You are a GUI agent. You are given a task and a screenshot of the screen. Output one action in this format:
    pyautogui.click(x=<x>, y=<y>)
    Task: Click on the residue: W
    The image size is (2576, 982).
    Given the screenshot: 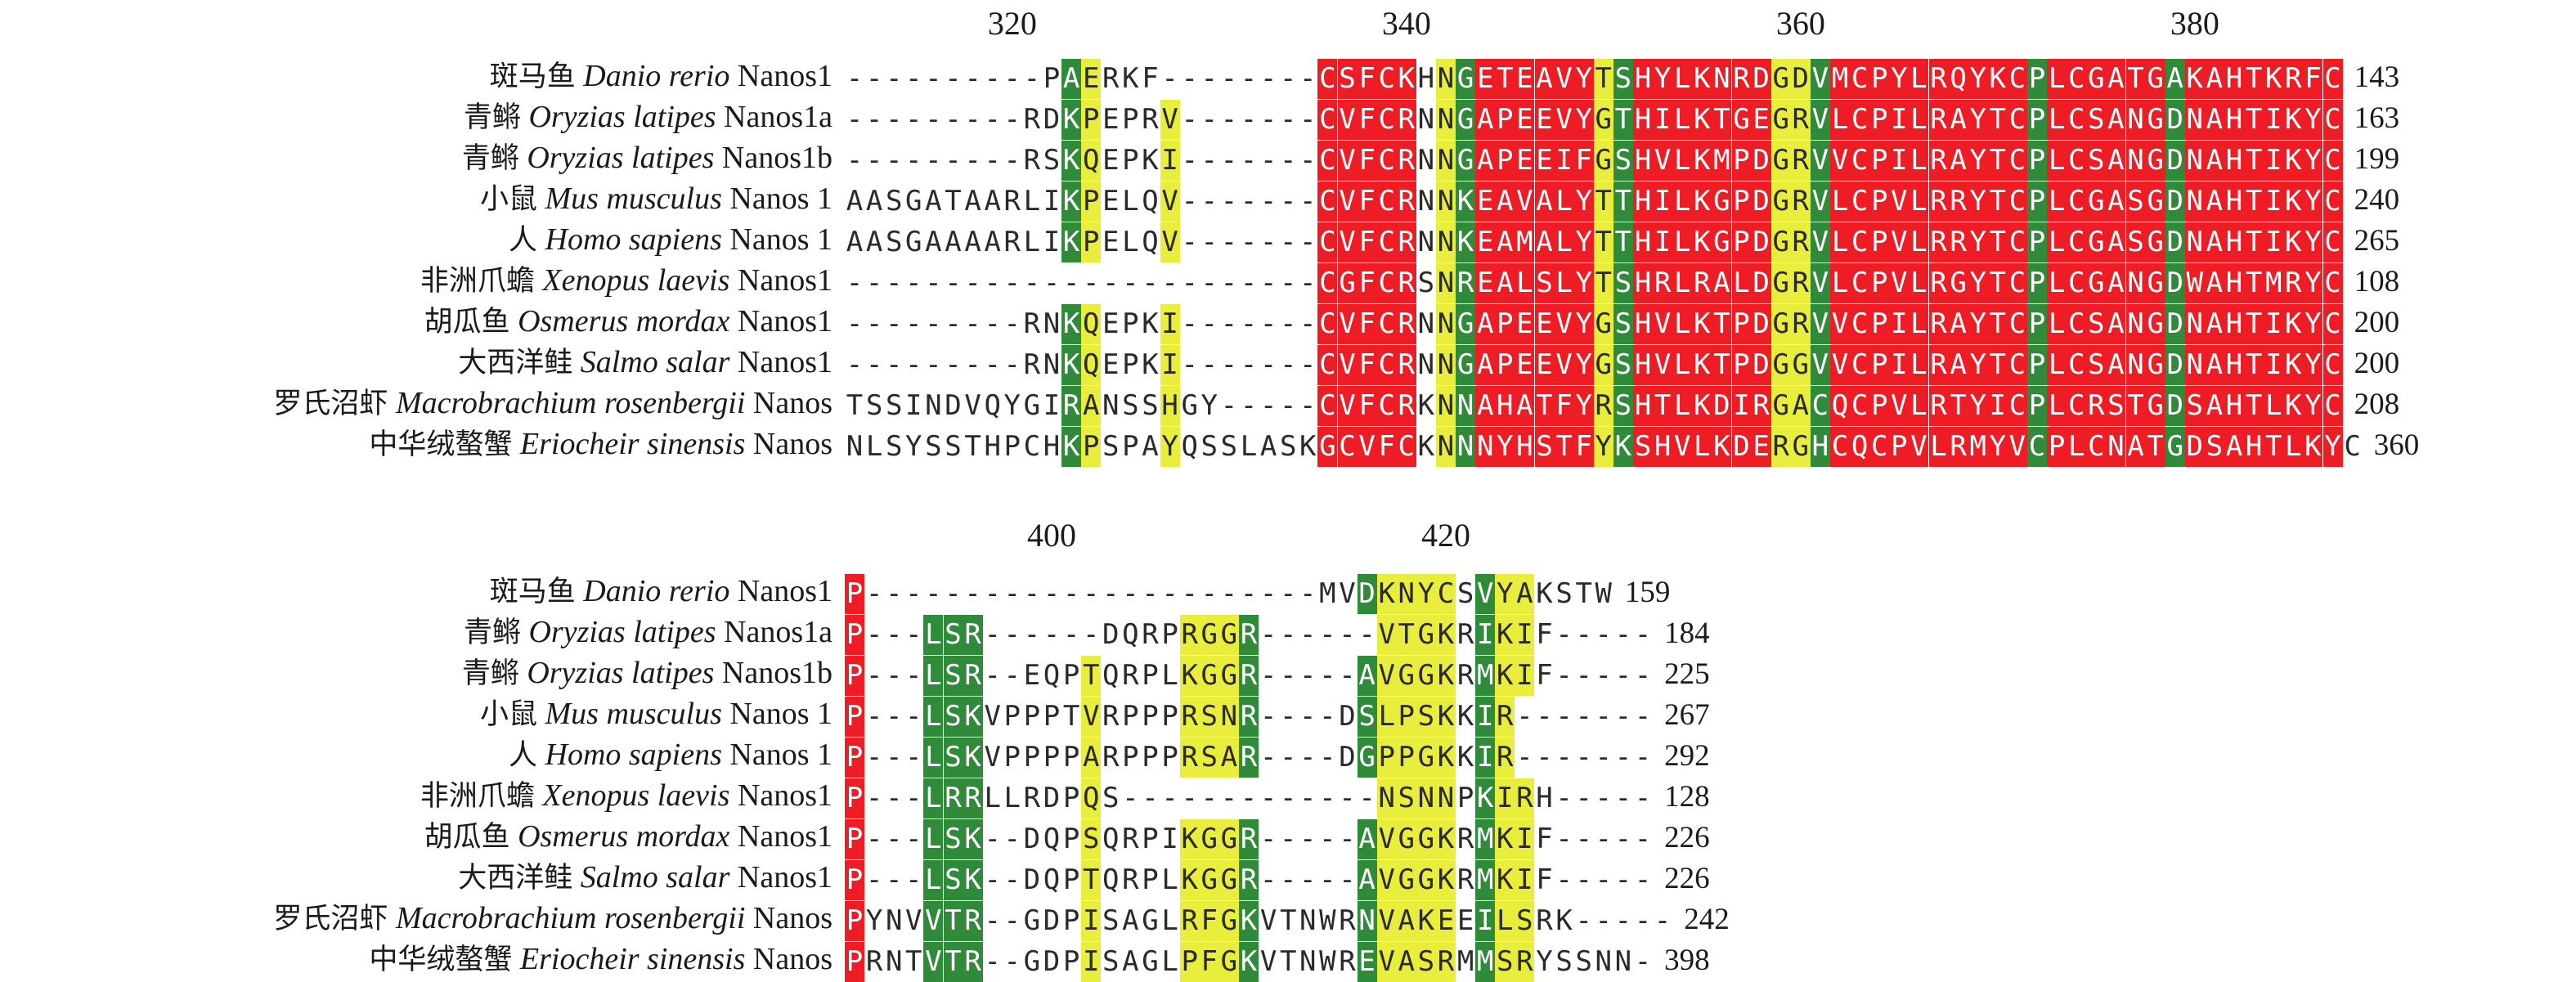 What is the action you would take?
    pyautogui.click(x=1327, y=920)
    